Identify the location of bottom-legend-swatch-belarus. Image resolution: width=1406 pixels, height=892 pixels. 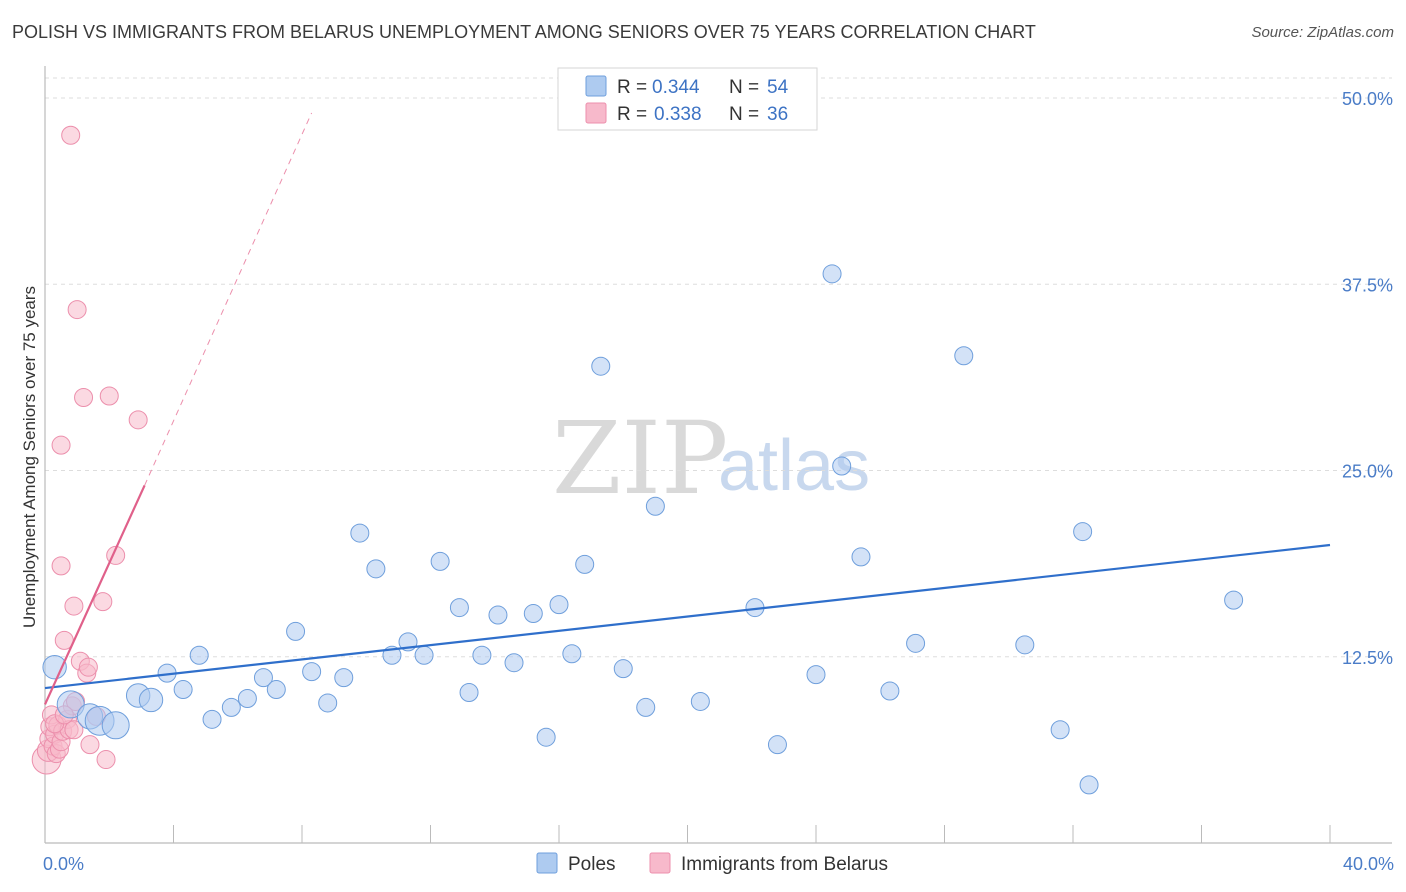
(660, 863).